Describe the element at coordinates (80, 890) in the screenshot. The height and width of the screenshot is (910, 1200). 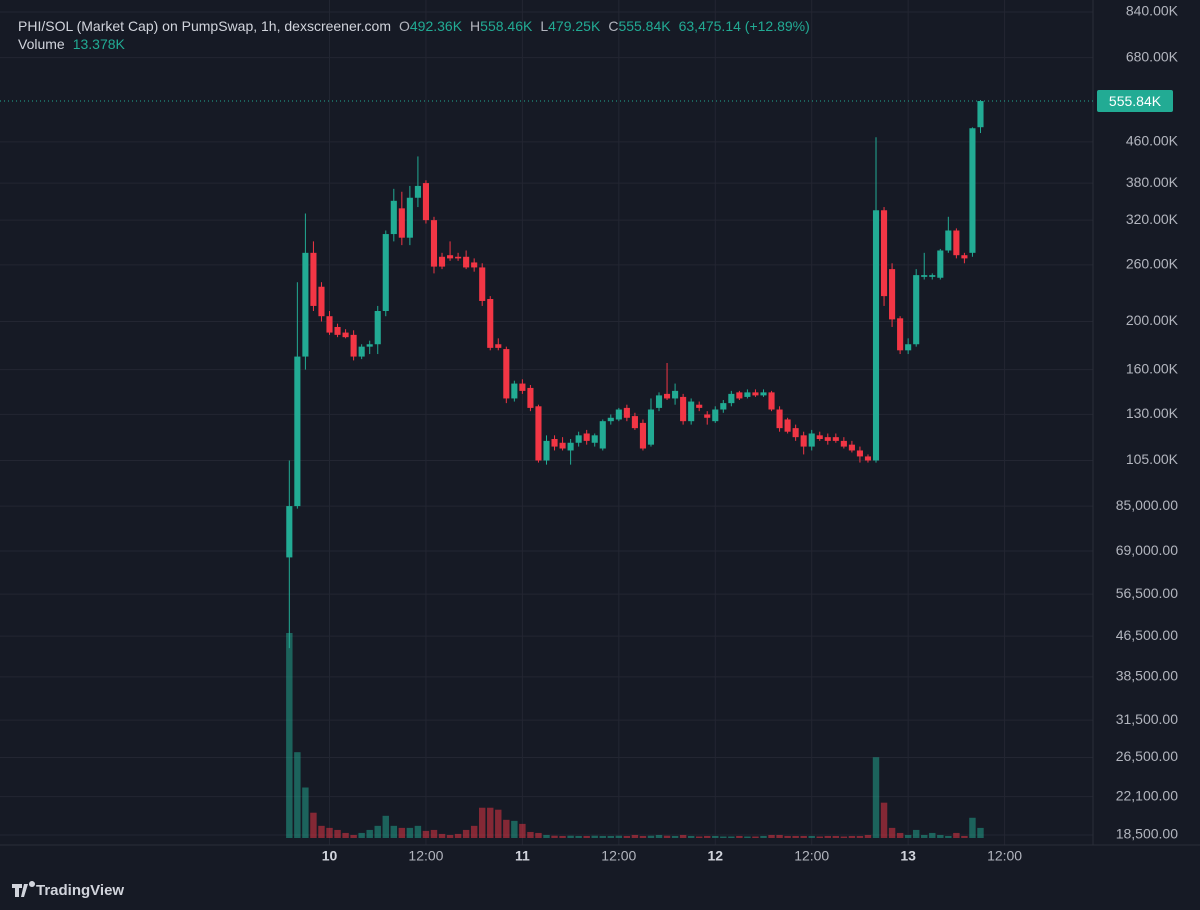
I see `footer-text: TradingView` at that location.